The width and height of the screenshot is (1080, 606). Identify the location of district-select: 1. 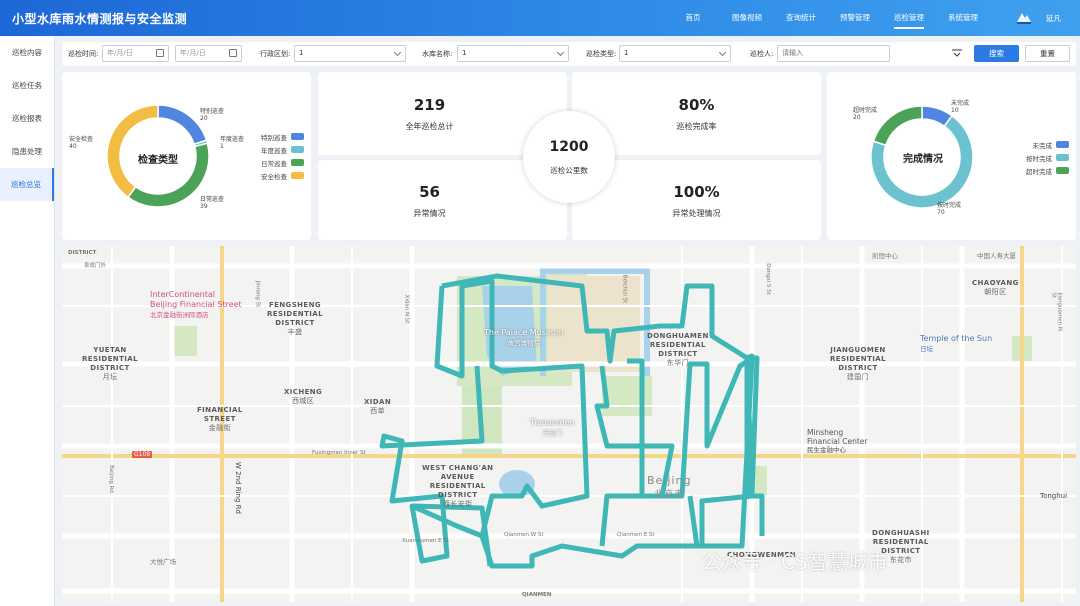
(350, 53).